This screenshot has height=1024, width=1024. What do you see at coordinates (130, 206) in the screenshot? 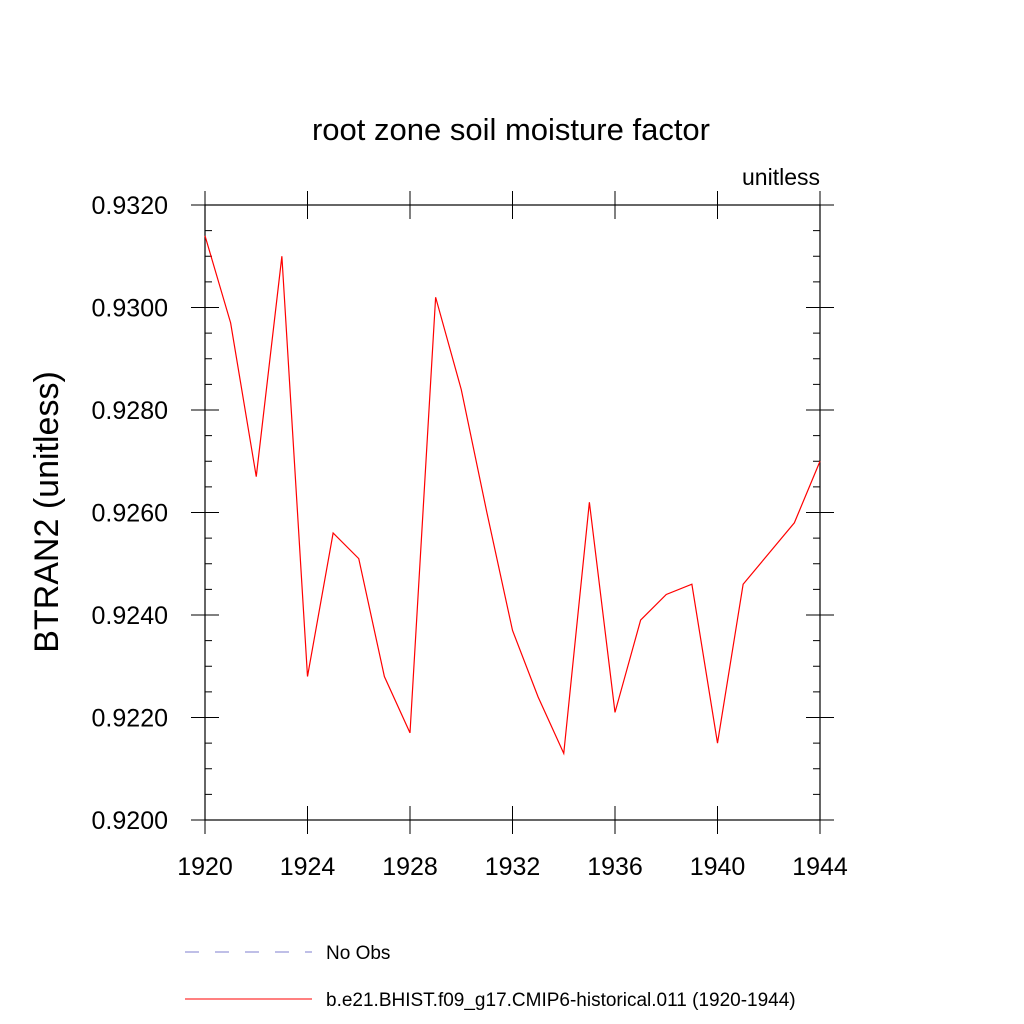
I see `y-tick-label: 0.9320` at bounding box center [130, 206].